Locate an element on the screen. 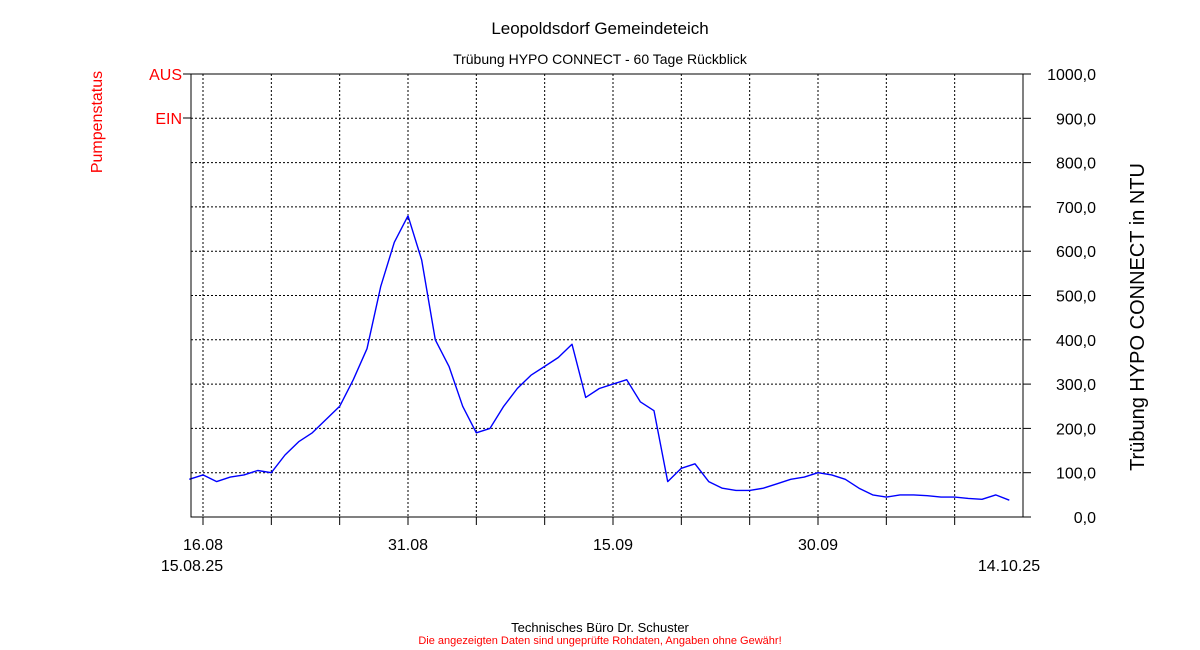  x-tick-label: 16.08 is located at coordinates (203, 545).